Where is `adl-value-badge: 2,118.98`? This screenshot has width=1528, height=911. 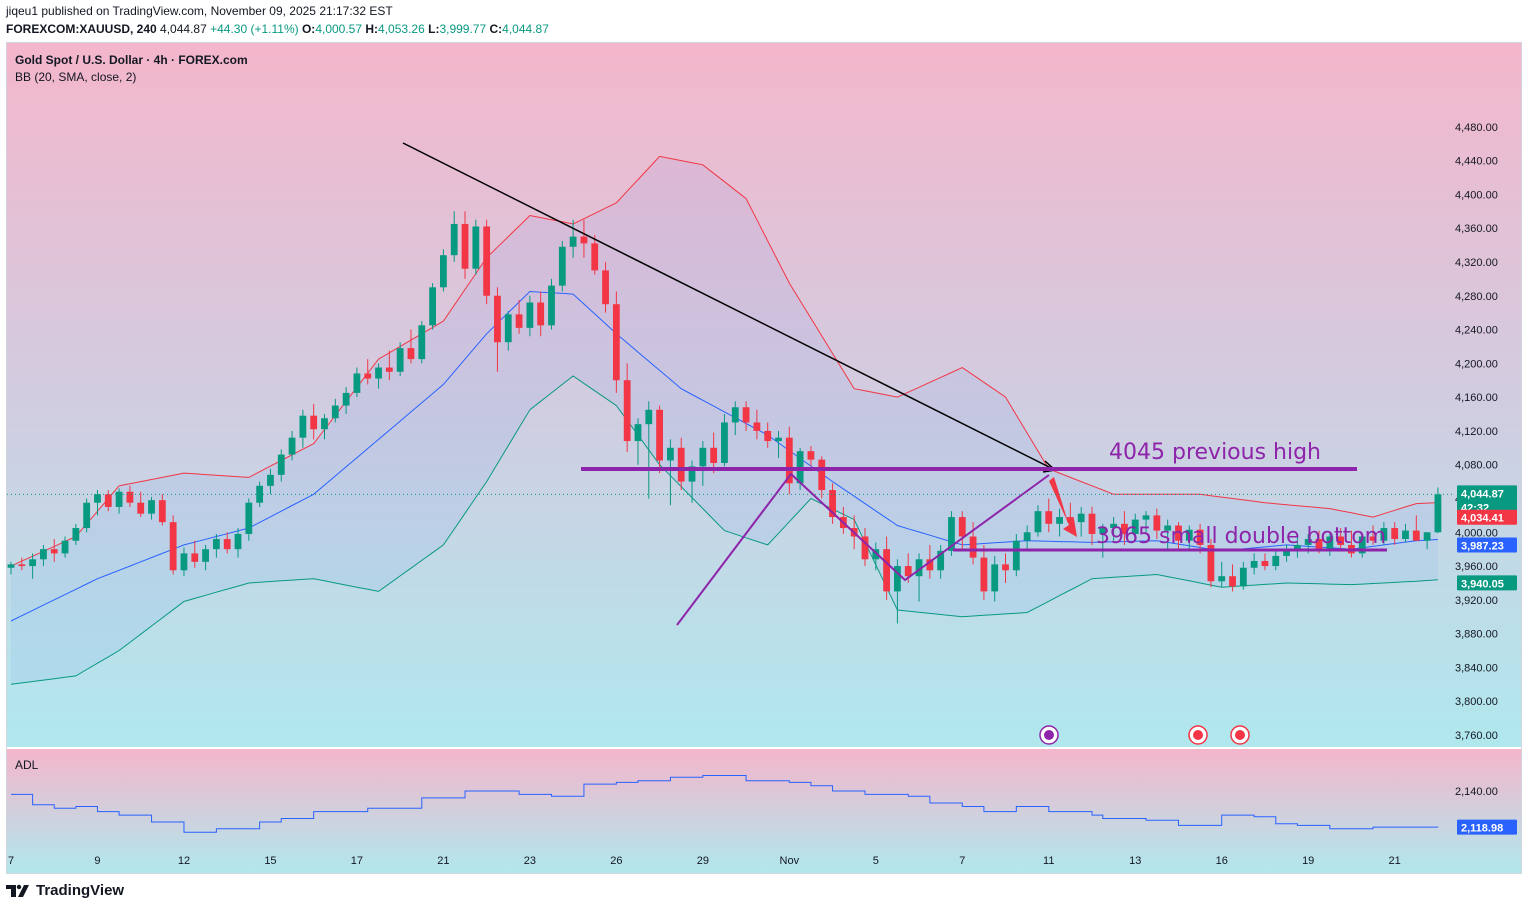 adl-value-badge: 2,118.98 is located at coordinates (1487, 827).